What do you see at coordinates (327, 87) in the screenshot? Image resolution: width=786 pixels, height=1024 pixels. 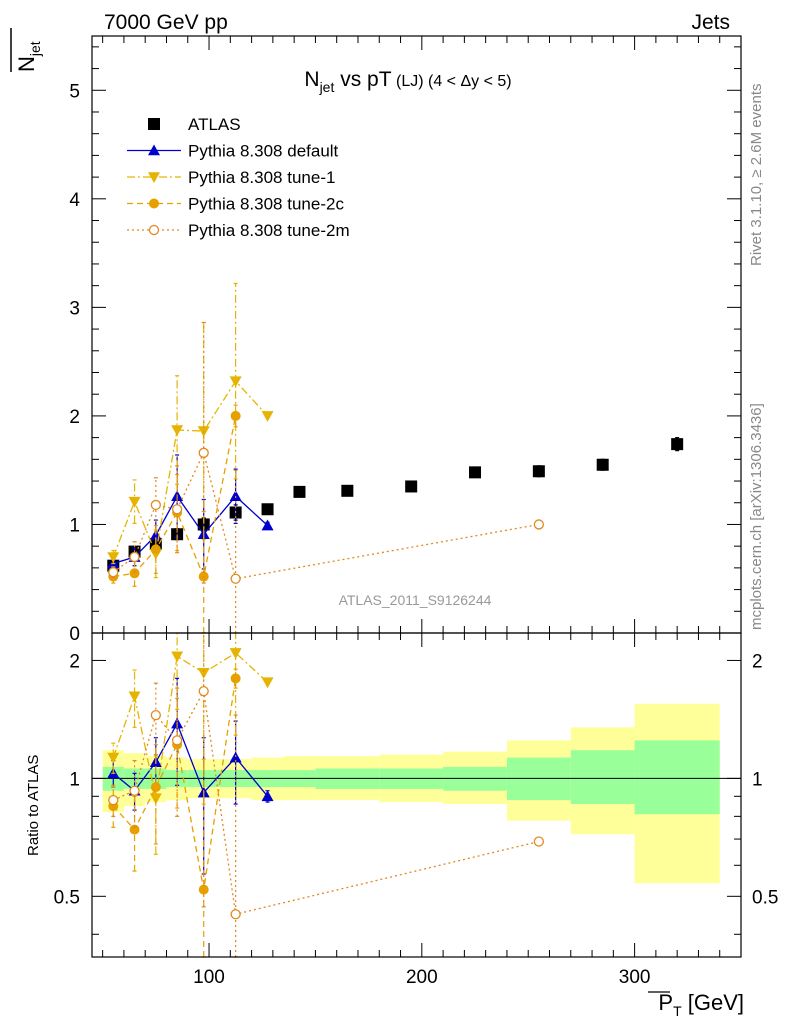 I see `title-main-sub: jet` at bounding box center [327, 87].